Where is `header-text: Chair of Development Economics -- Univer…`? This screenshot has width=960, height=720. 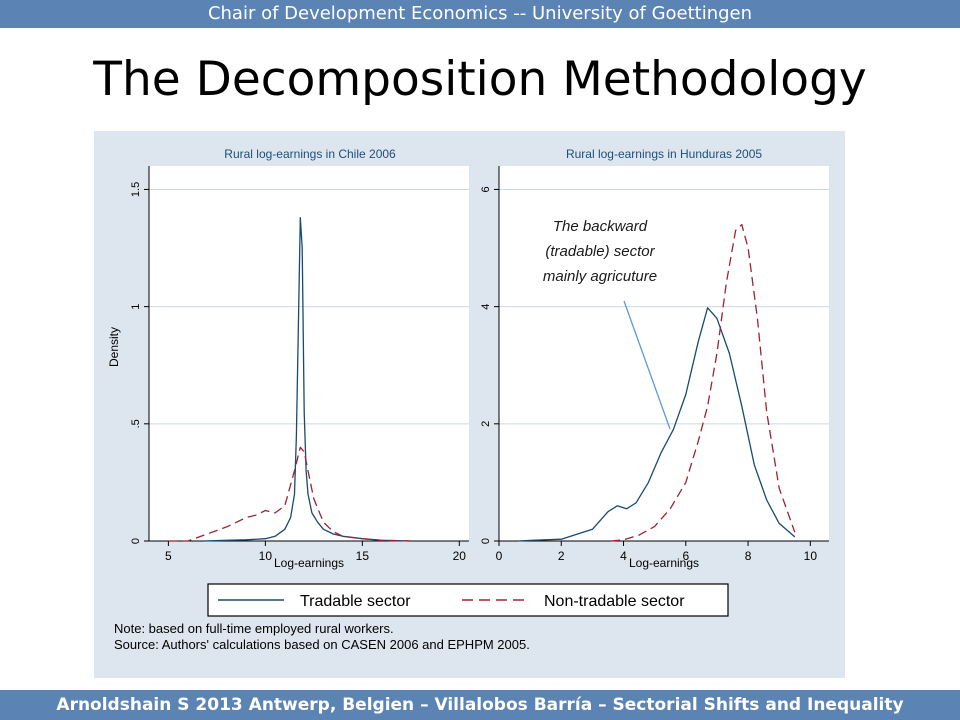
header-text: Chair of Development Economics -- Univer… is located at coordinates (480, 13).